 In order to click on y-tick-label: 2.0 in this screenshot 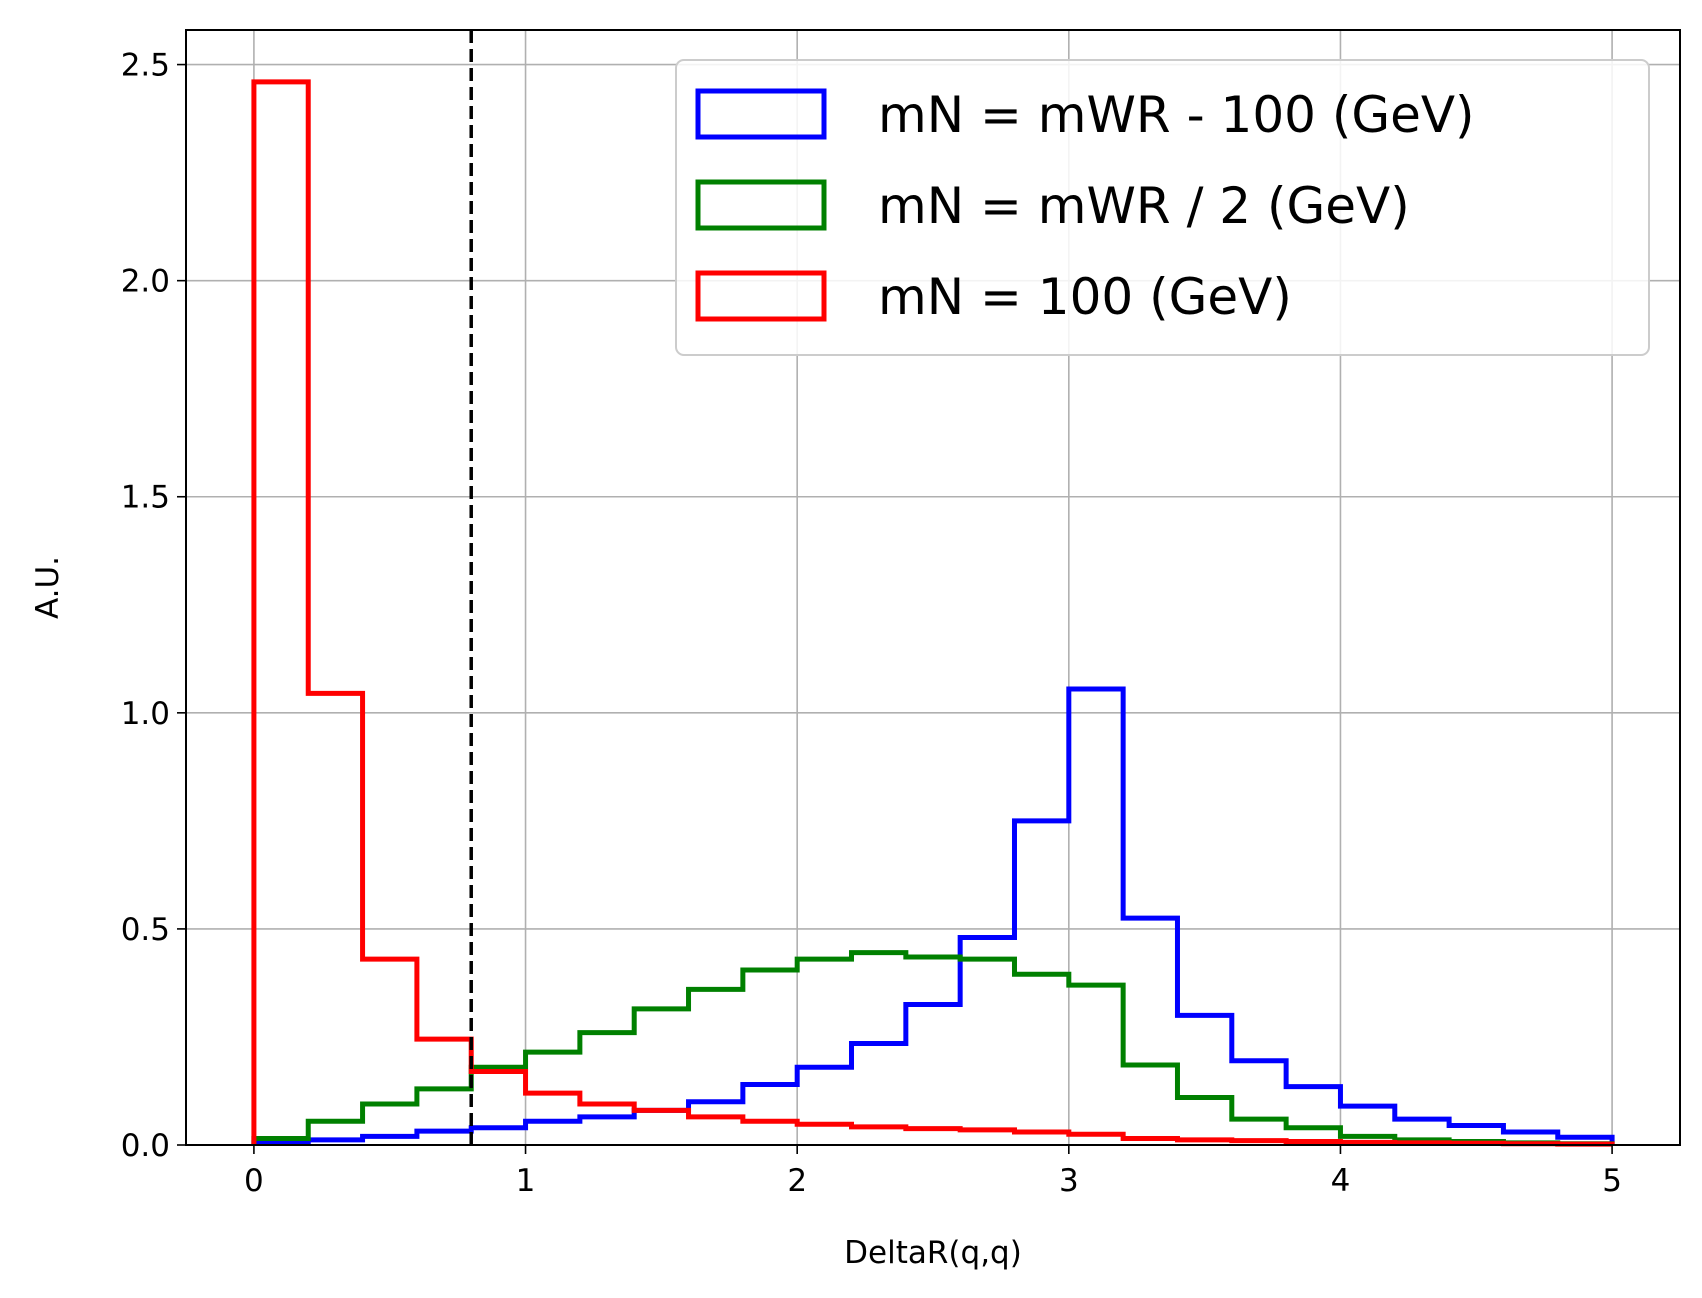, I will do `click(145, 282)`.